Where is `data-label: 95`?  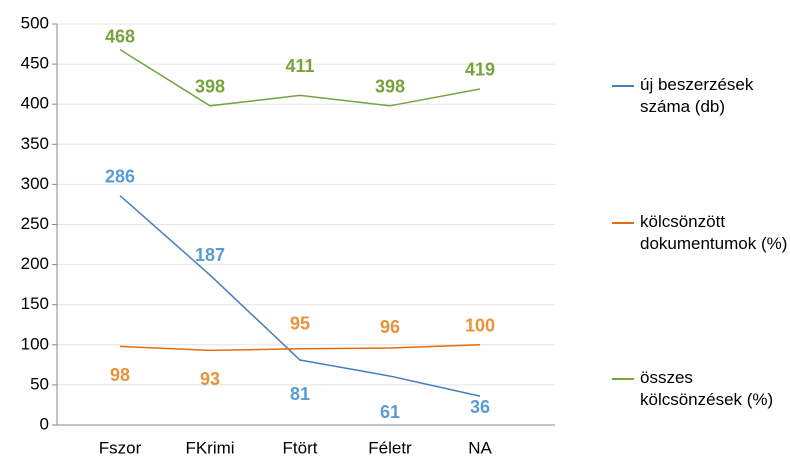
data-label: 95 is located at coordinates (300, 324).